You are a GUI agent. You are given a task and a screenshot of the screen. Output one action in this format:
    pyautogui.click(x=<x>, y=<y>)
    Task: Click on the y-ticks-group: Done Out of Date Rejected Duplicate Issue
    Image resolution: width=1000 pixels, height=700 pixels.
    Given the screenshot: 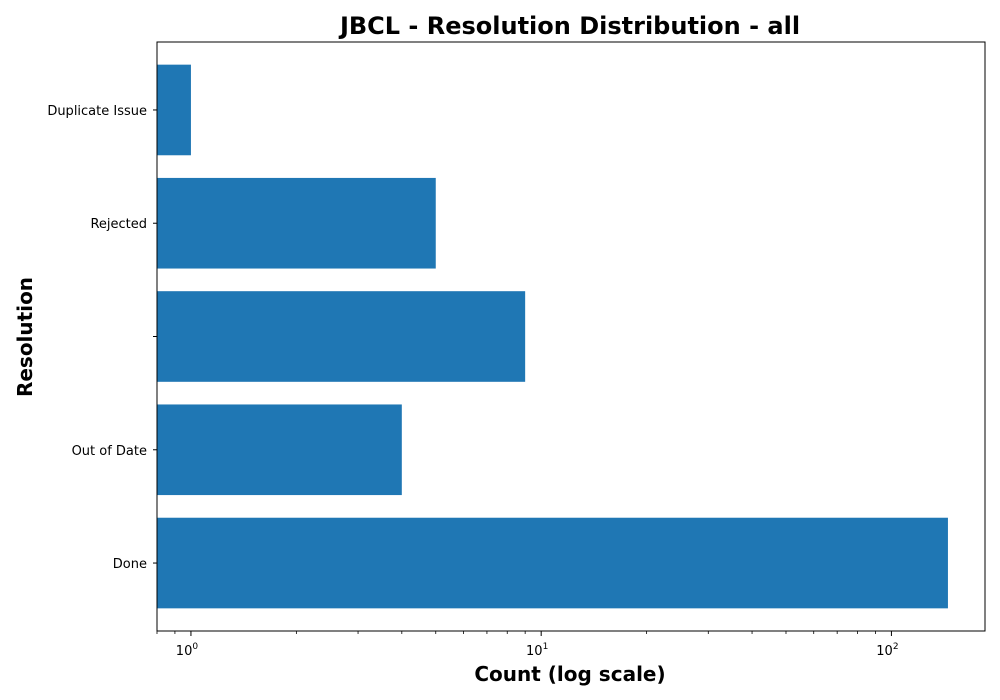 What is the action you would take?
    pyautogui.click(x=102, y=338)
    